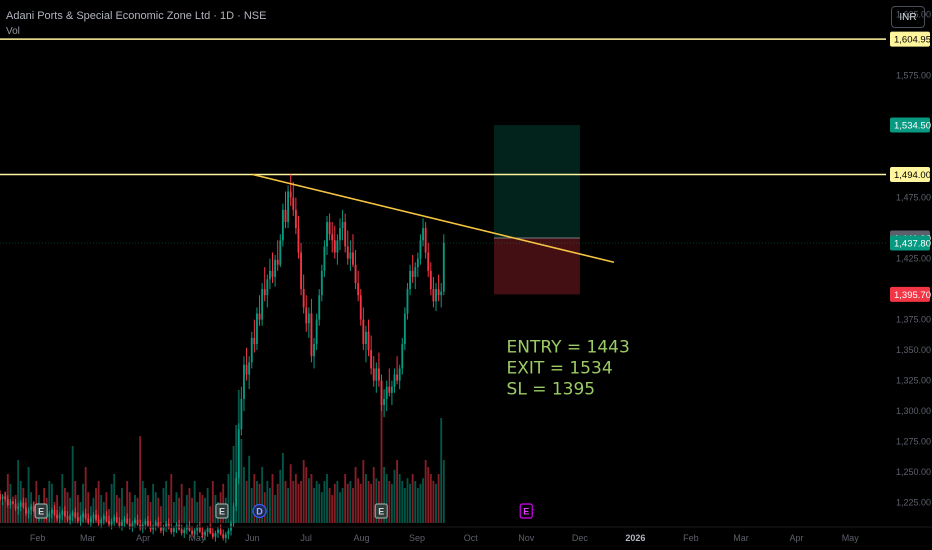 This screenshot has width=932, height=550. I want to click on position-loss-zone, so click(537, 266).